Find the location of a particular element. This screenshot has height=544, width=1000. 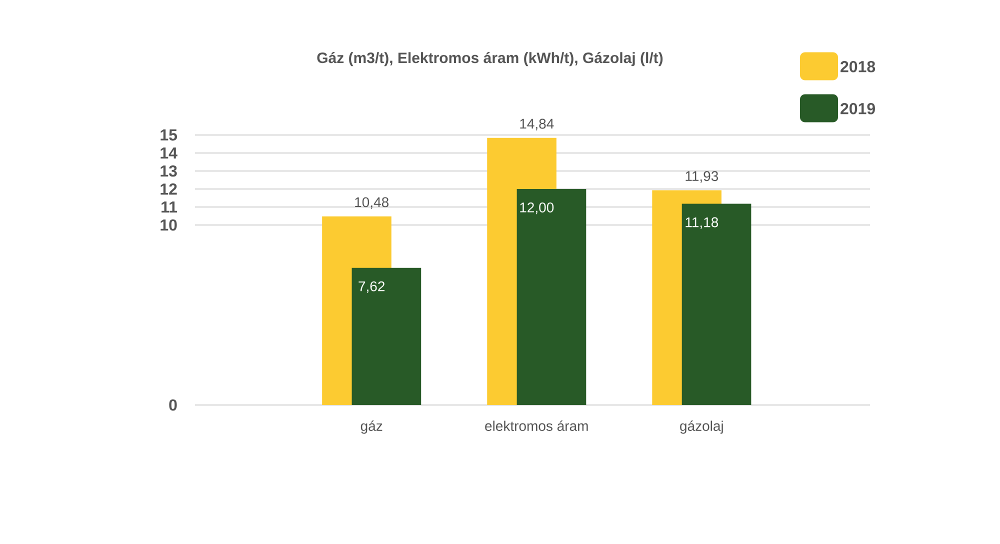

y-tick-label: 15 is located at coordinates (169, 135).